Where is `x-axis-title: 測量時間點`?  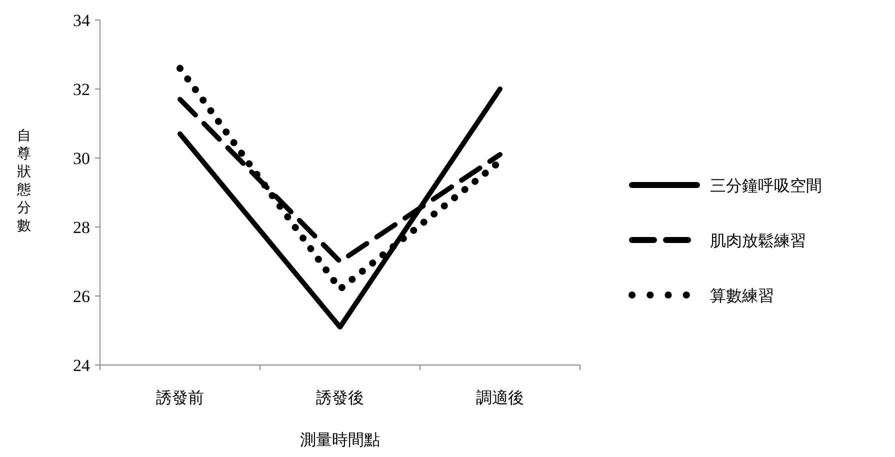 x-axis-title: 測量時間點 is located at coordinates (340, 440).